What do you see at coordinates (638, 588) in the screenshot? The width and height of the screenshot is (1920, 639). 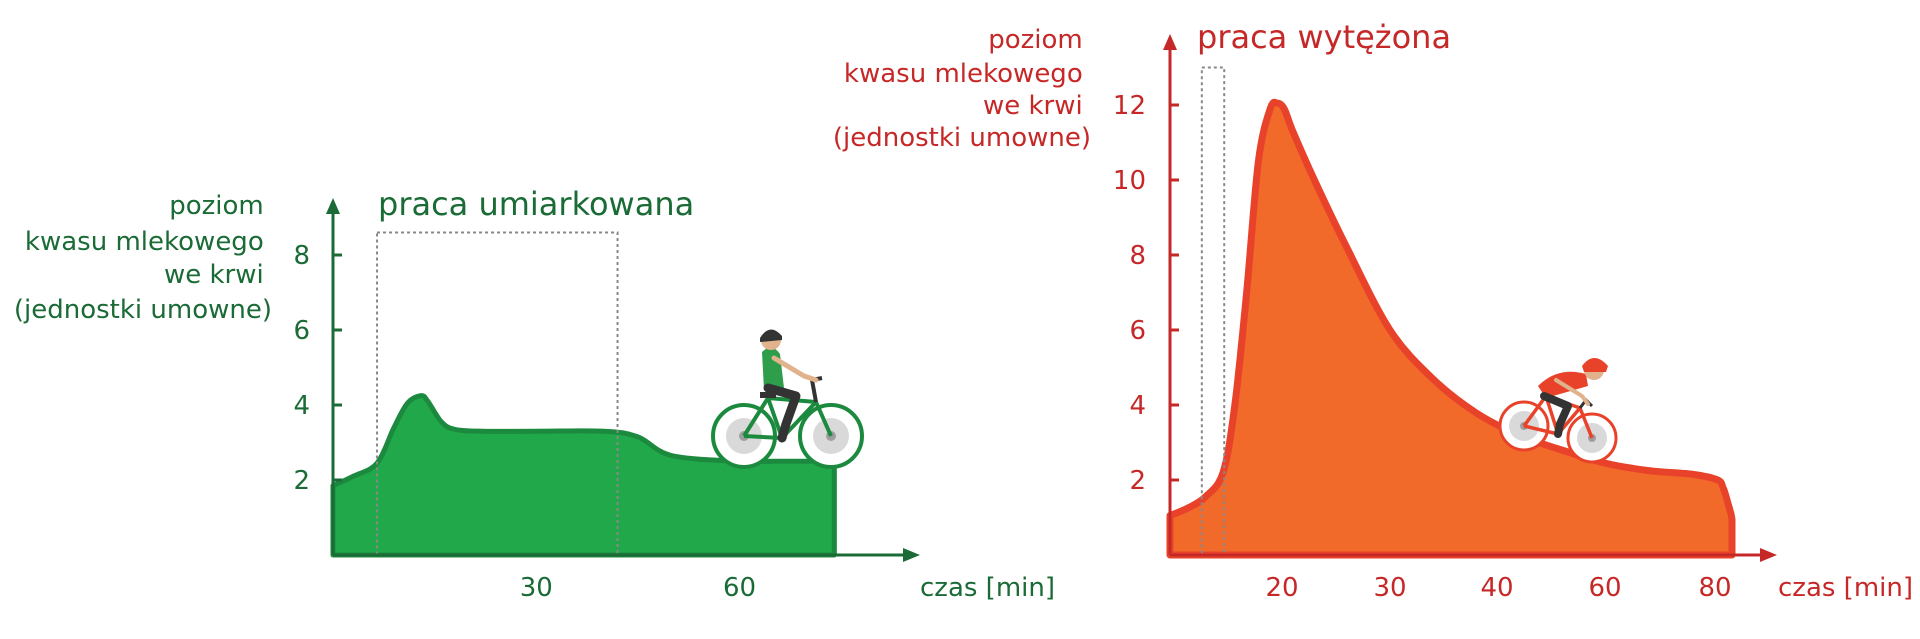 I see `x-ticks: 30 60` at bounding box center [638, 588].